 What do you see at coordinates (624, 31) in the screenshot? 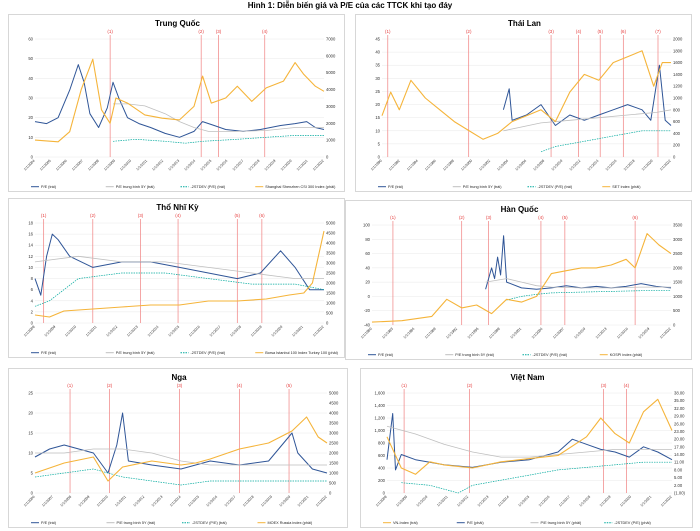
I see `event-label: (6)` at bounding box center [624, 31].